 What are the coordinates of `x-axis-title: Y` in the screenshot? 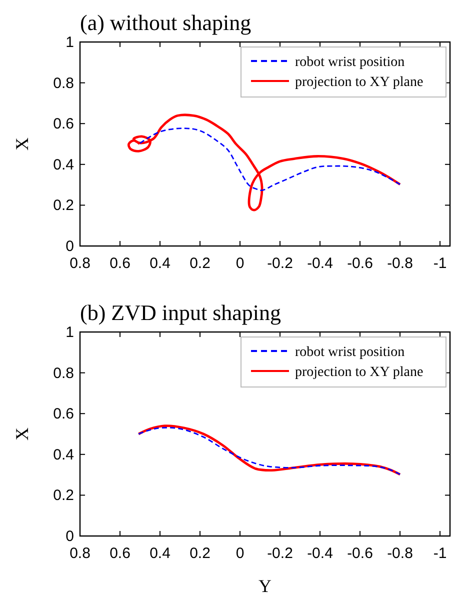 It's located at (265, 586).